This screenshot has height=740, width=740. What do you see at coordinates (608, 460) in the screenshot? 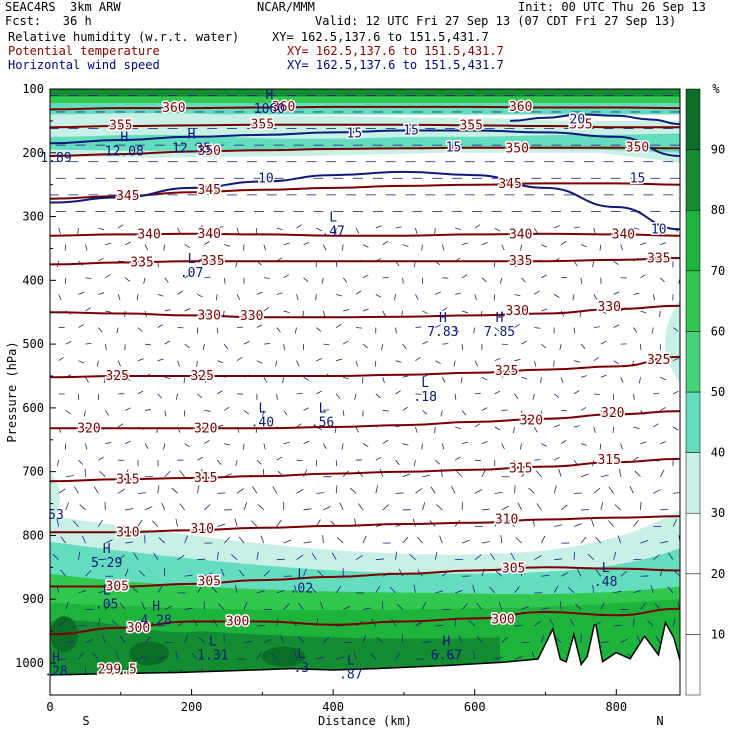
I see `theta-label: 315` at bounding box center [608, 460].